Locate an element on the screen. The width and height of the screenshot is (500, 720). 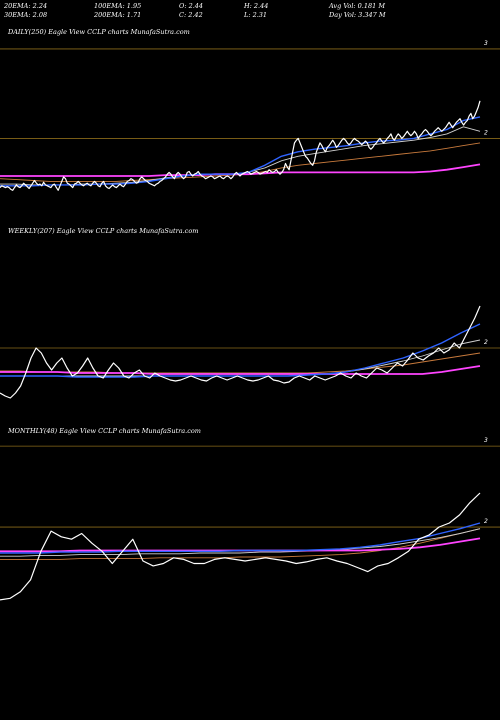
open-value: O: 2.44 is located at coordinates (191, 6).